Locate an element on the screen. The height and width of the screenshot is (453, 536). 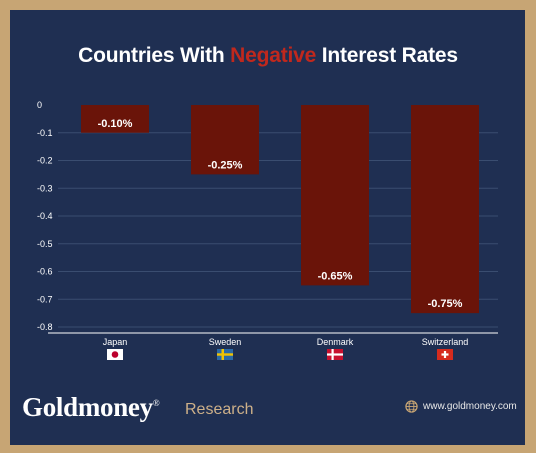
brand-trademark: ® is located at coordinates (156, 403).